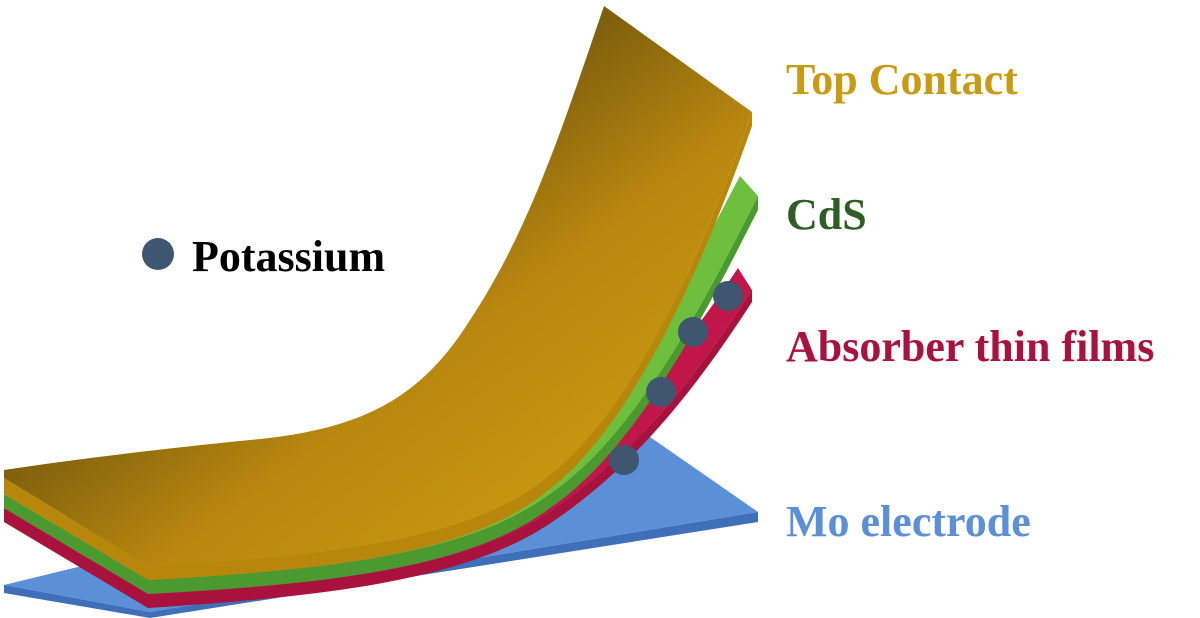  What do you see at coordinates (908, 521) in the screenshot?
I see `mo-electrode-label: Mo electrode` at bounding box center [908, 521].